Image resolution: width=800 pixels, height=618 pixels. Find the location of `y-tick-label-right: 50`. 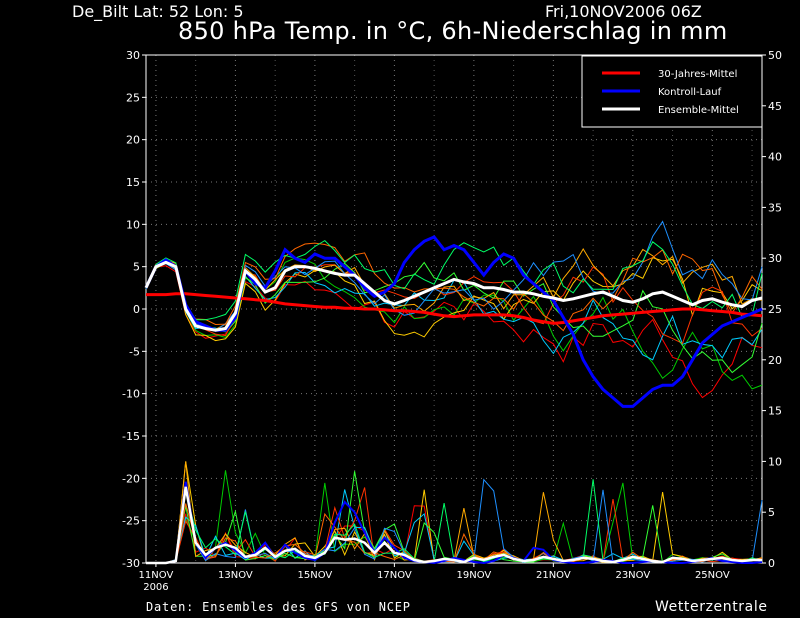

y-tick-label-right: 50 is located at coordinates (775, 55).